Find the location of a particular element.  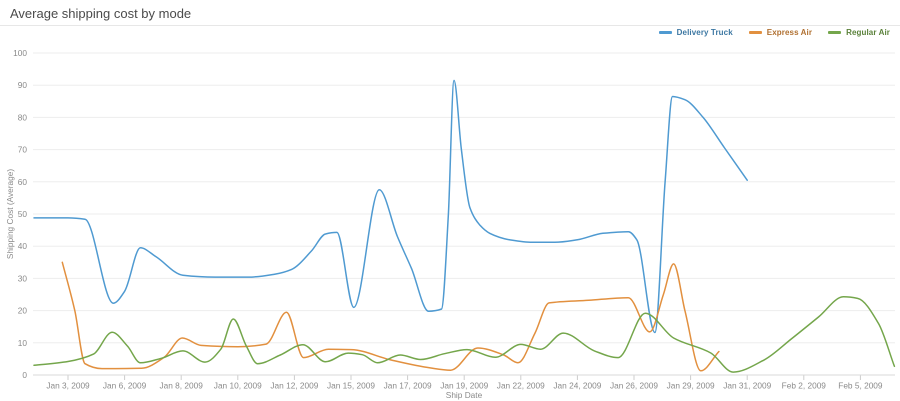

x-axis-label-1: Jan 6, 2009 is located at coordinates (125, 386).